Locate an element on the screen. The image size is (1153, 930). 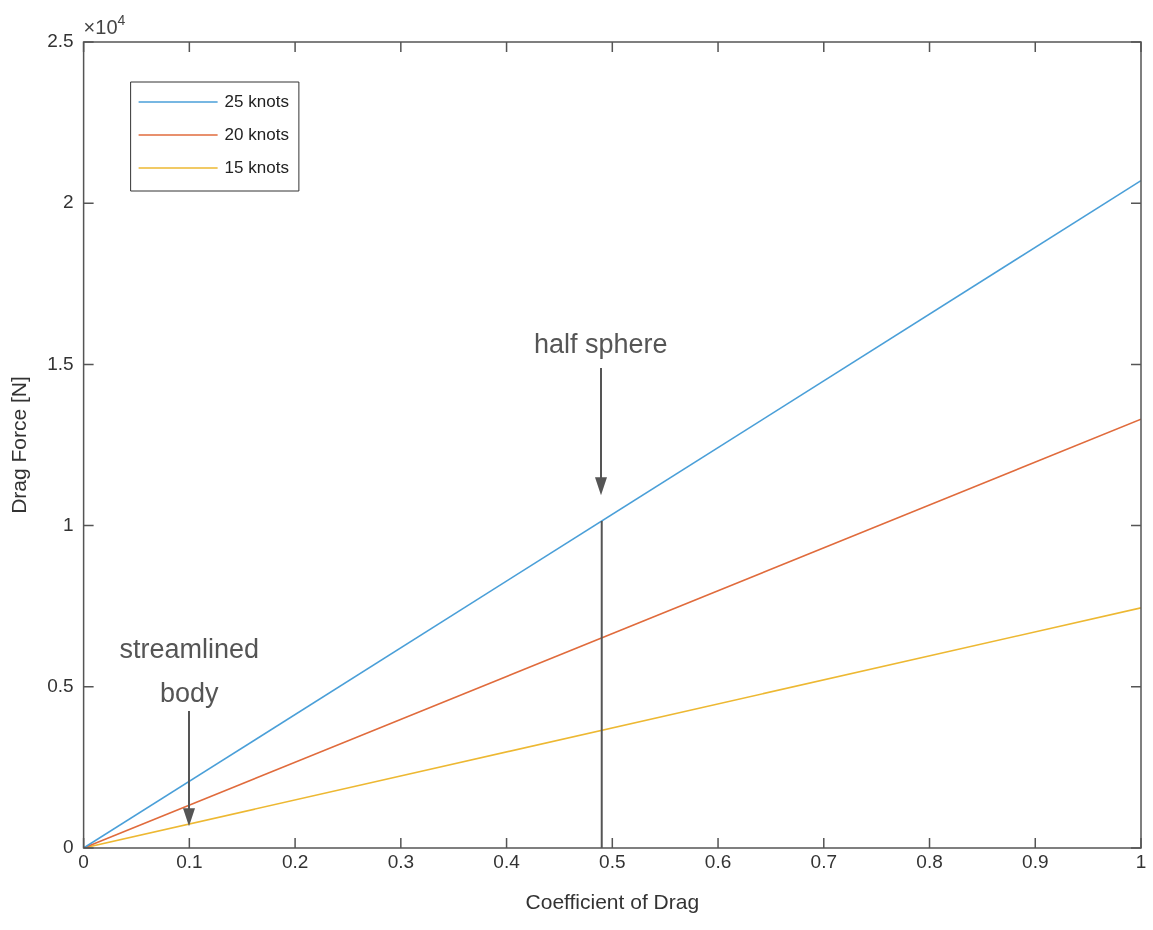
annotation: half sphere is located at coordinates (600, 343).